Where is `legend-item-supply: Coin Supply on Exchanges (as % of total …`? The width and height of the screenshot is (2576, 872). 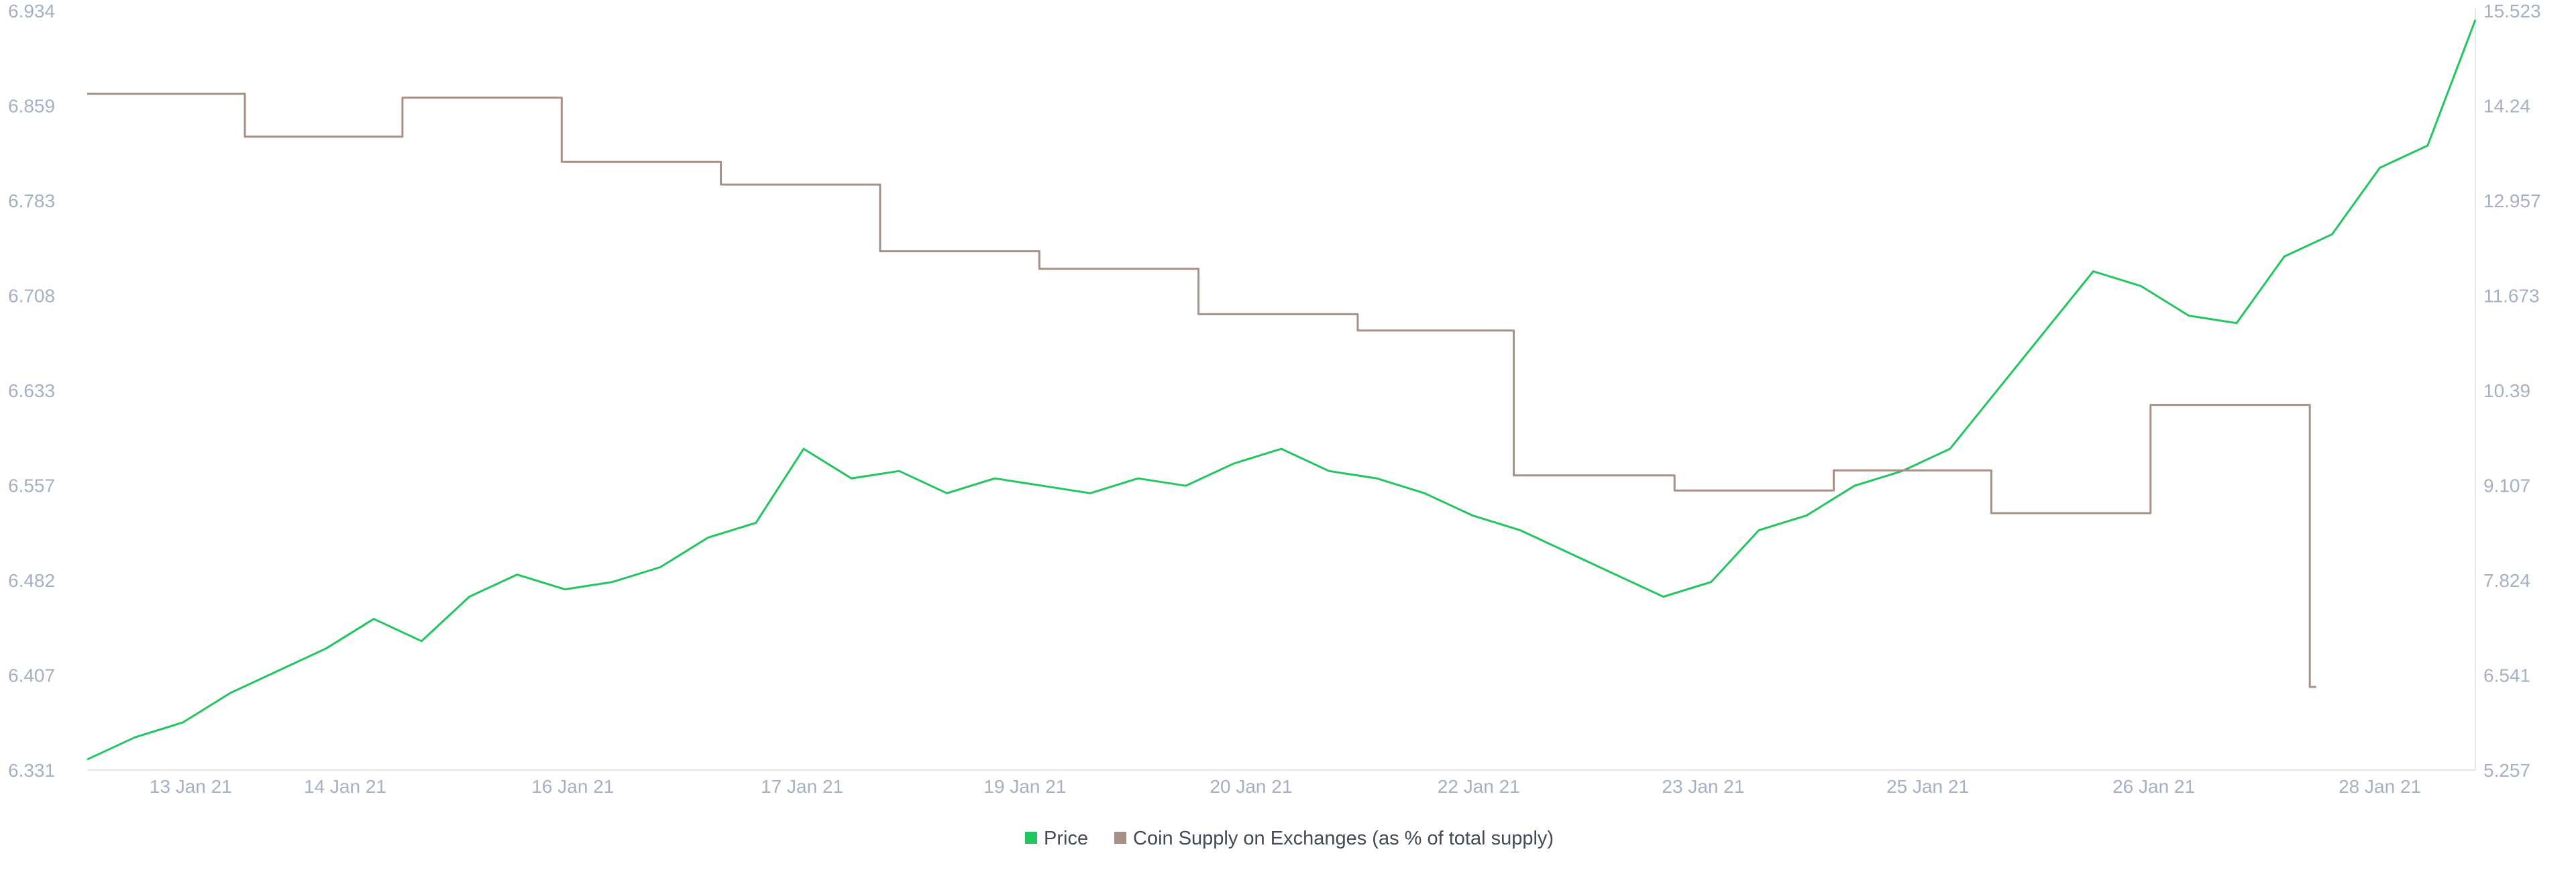
legend-item-supply: Coin Supply on Exchanges (as % of total … is located at coordinates (1334, 839).